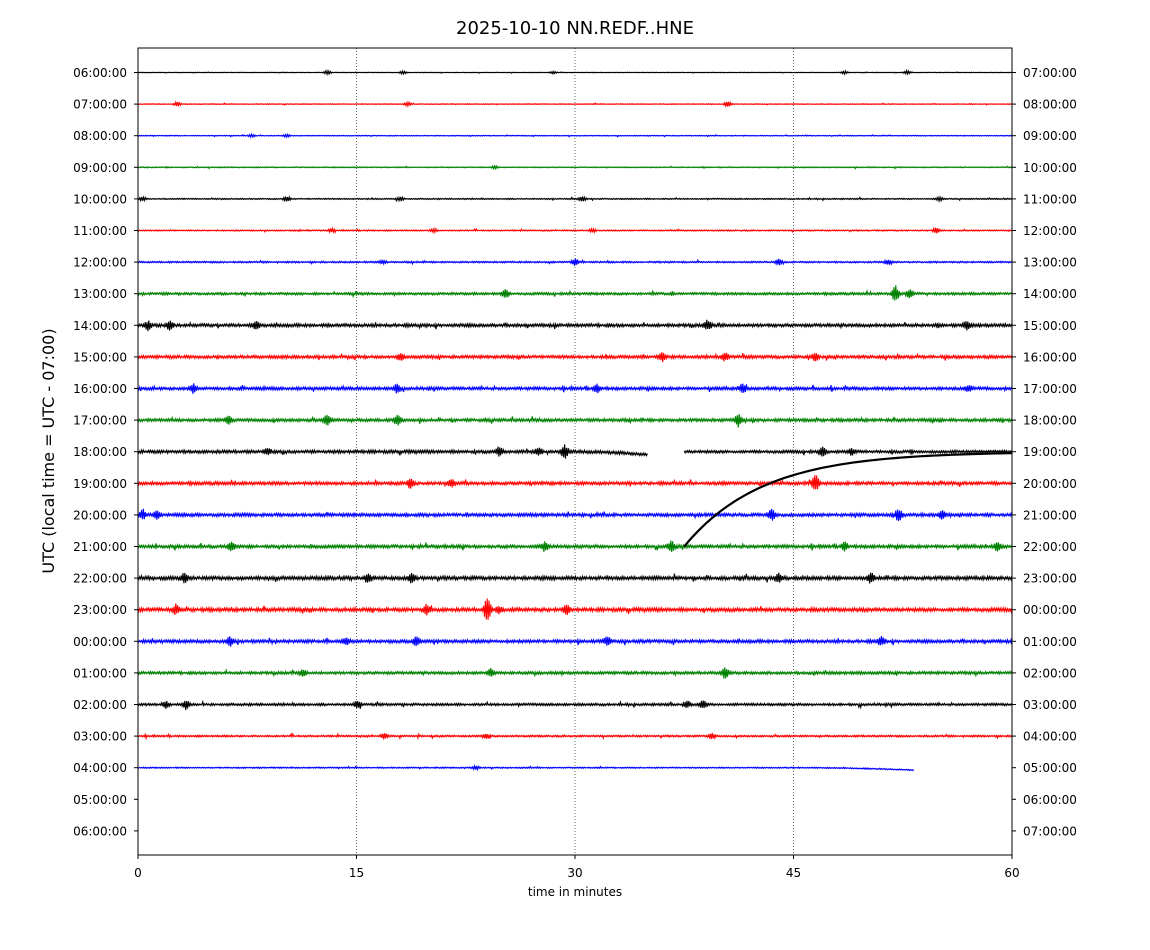 This screenshot has width=1150, height=950. I want to click on x-tick-label: 45, so click(793, 873).